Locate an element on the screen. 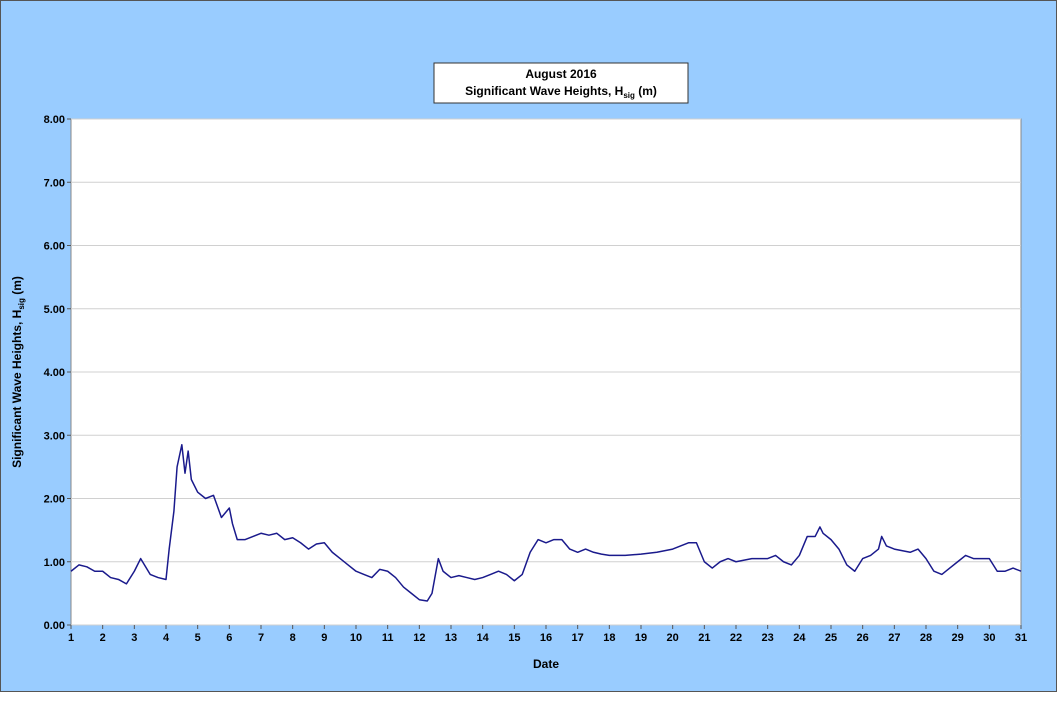 This screenshot has height=706, width=1057. y-tick-label: 6.00 is located at coordinates (54, 247).